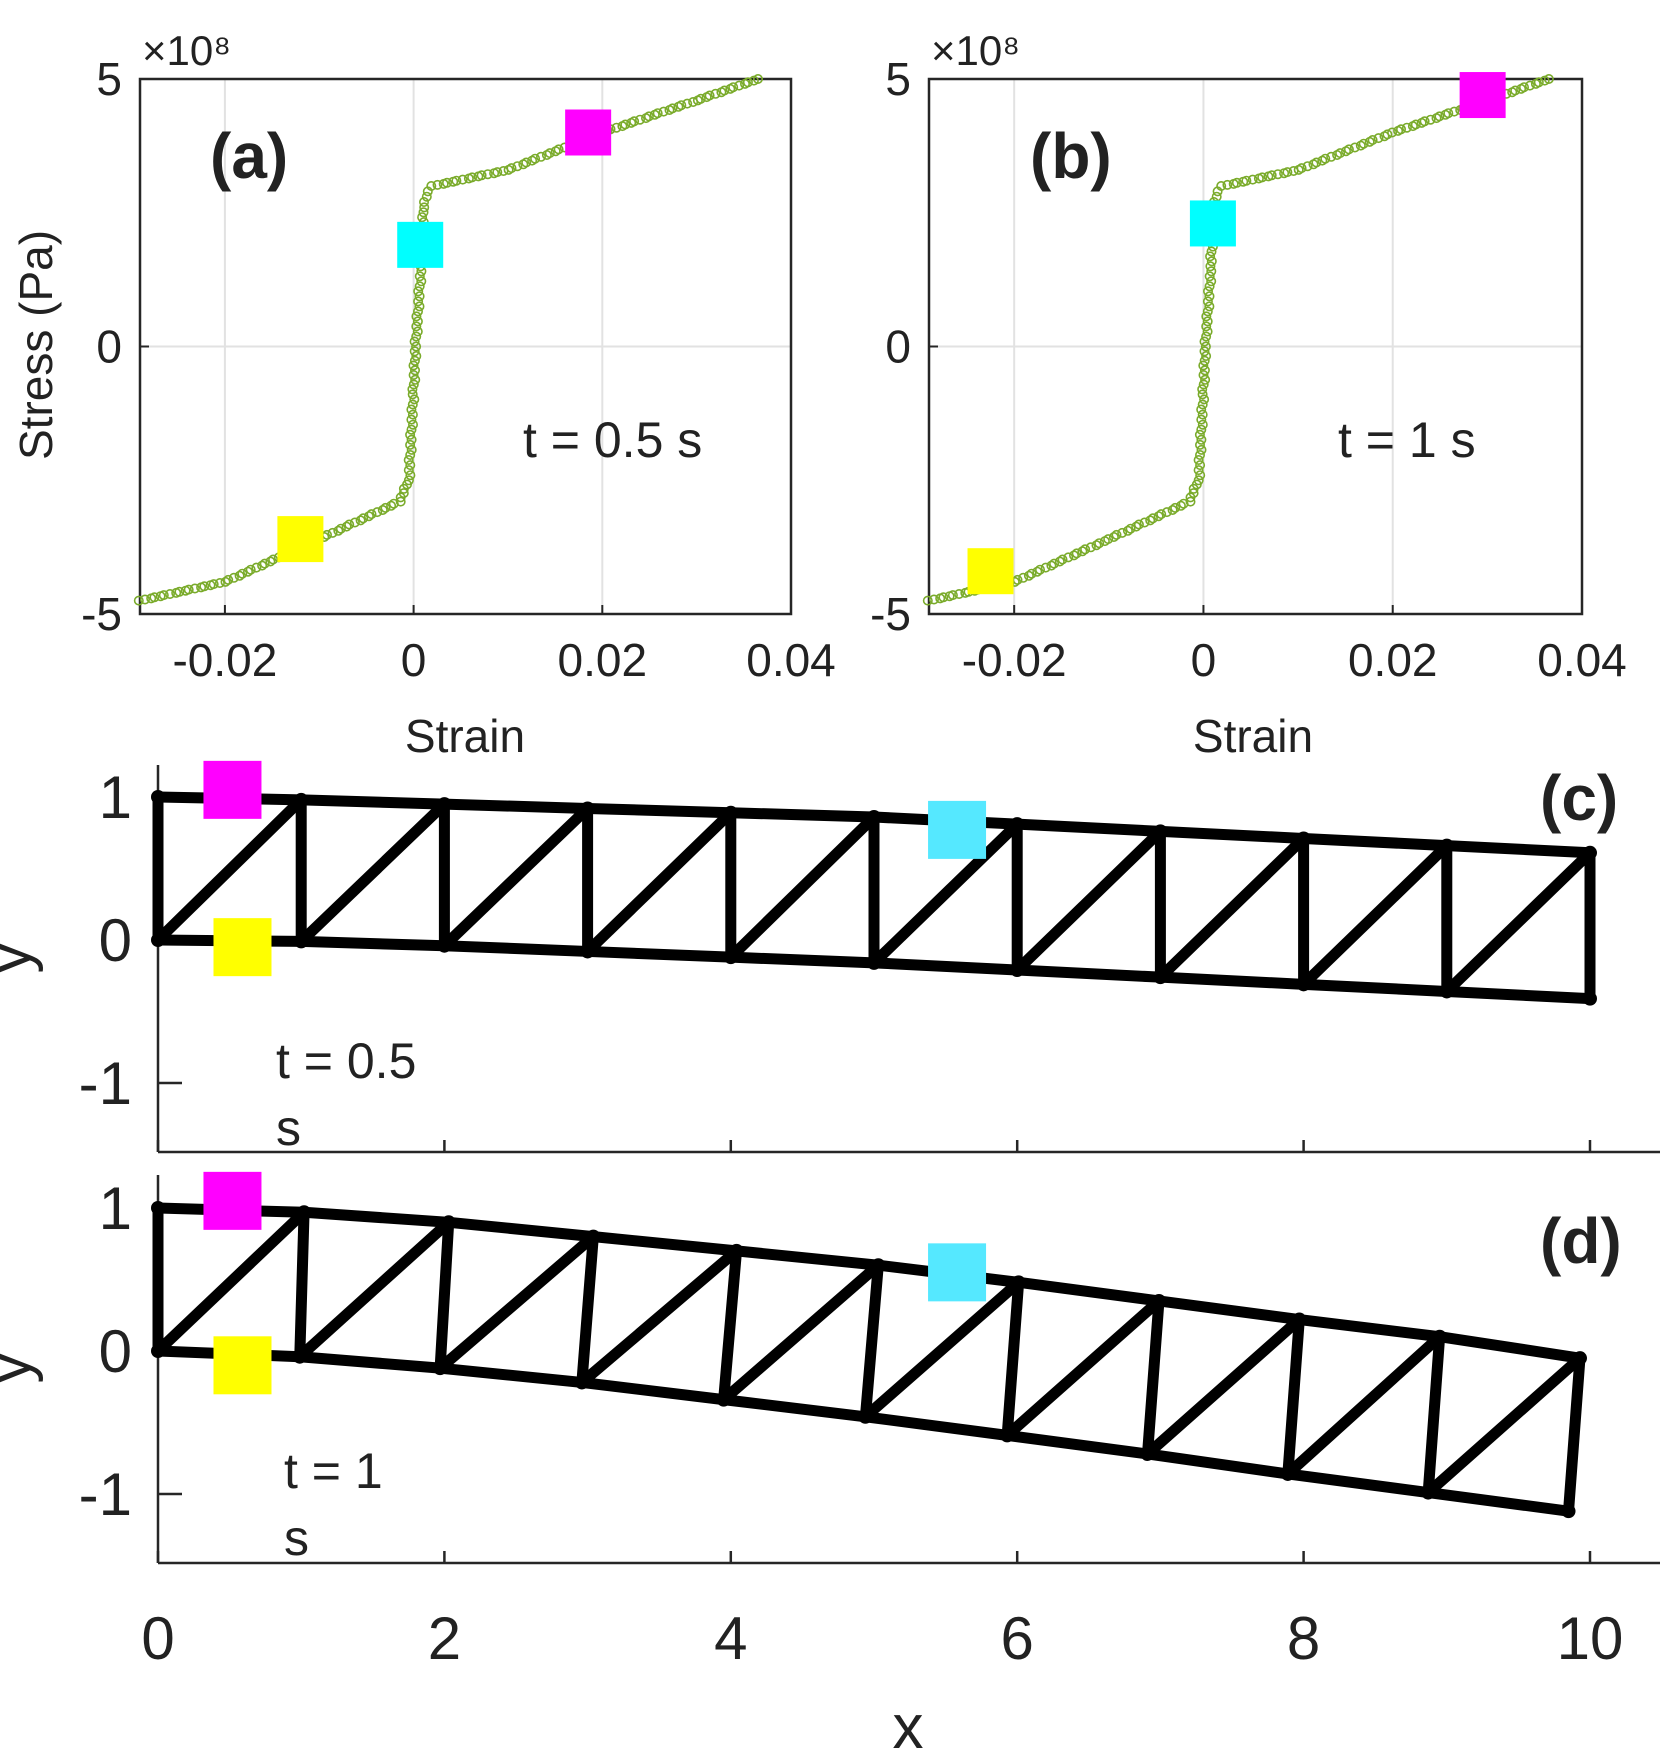 This screenshot has height=1750, width=1670. What do you see at coordinates (346, 1061) in the screenshot?
I see `panel-c-time-annotation-line1: t = 0.5` at bounding box center [346, 1061].